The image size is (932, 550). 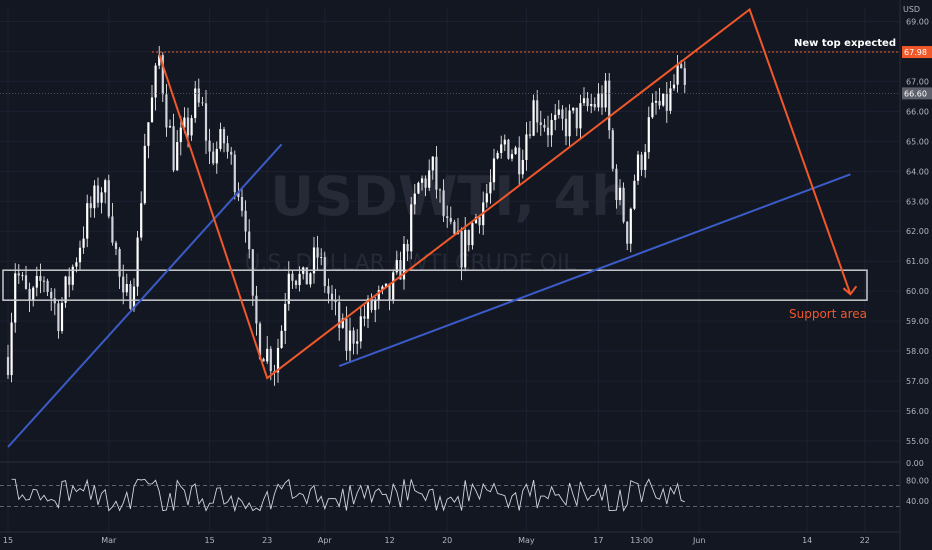 I want to click on price-tick-label: 56.00, so click(x=917, y=411).